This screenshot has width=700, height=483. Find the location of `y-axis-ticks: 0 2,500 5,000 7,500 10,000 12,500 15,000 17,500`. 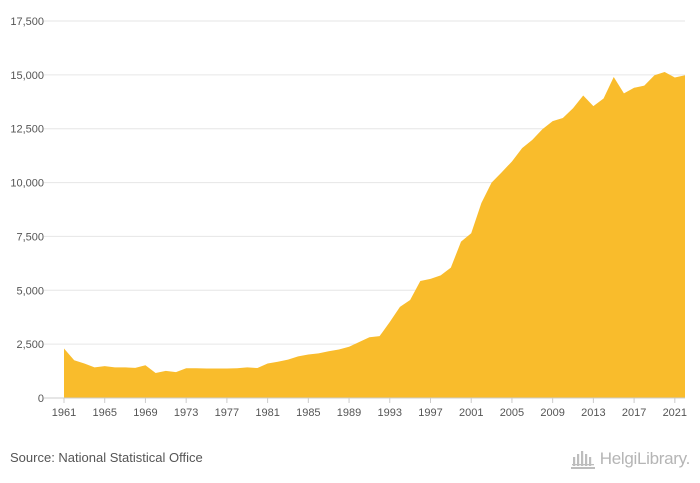

y-axis-ticks: 0 2,500 5,000 7,500 10,000 12,500 15,000 17,500 is located at coordinates (27, 210).